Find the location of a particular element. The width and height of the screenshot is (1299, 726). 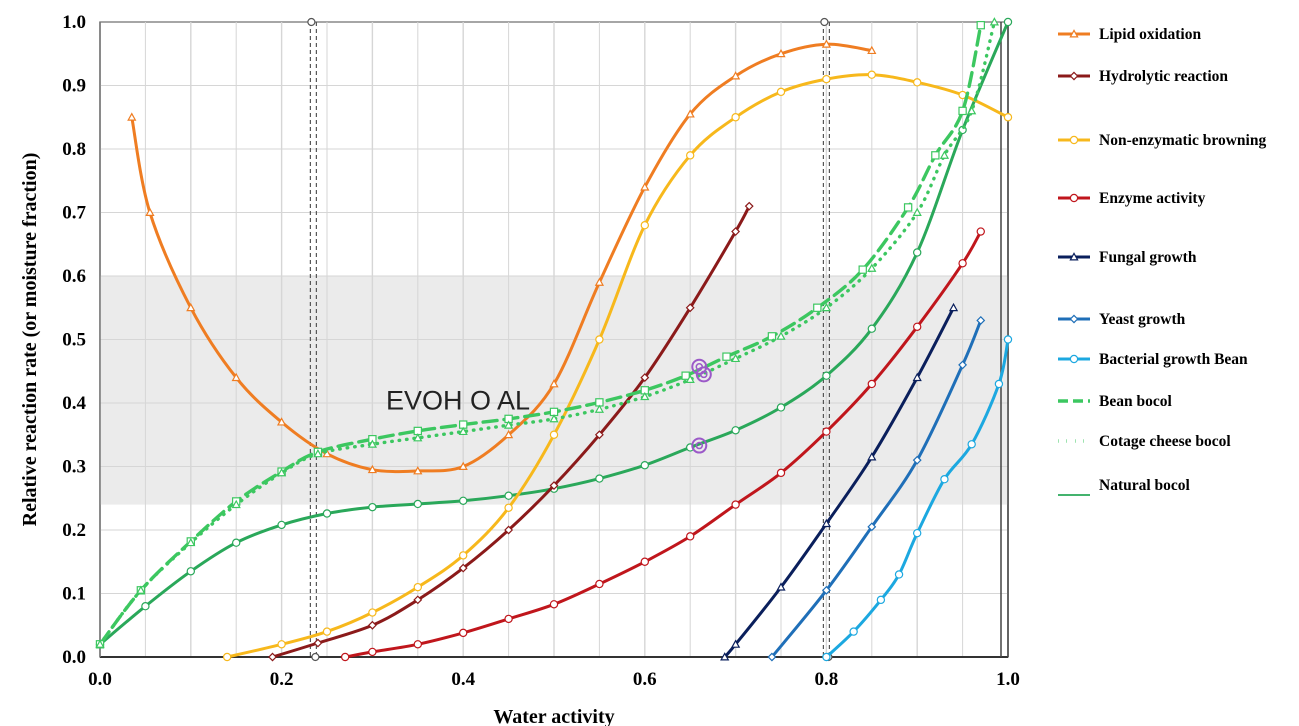

x-tick-label: 0.8 is located at coordinates (827, 679).